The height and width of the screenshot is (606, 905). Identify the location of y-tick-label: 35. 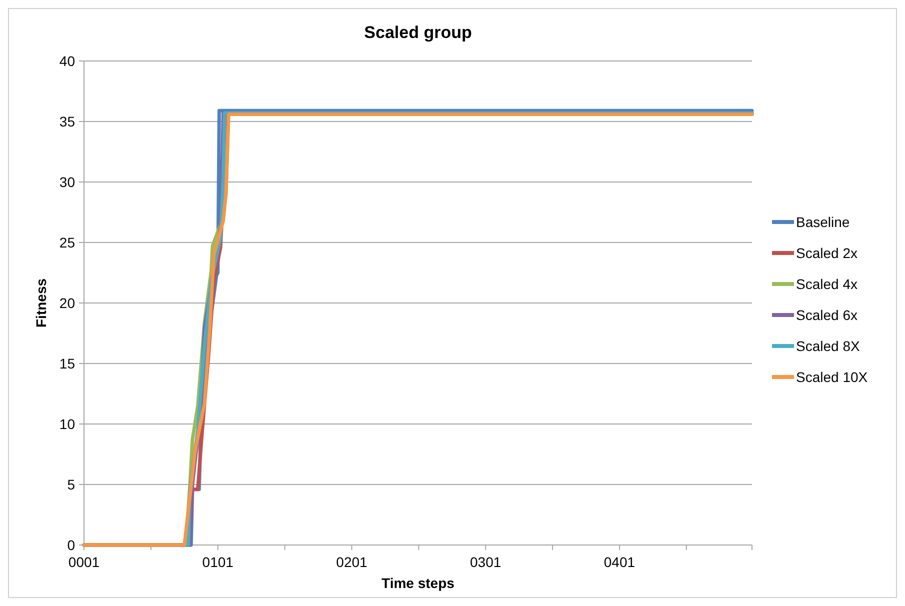
(67, 121).